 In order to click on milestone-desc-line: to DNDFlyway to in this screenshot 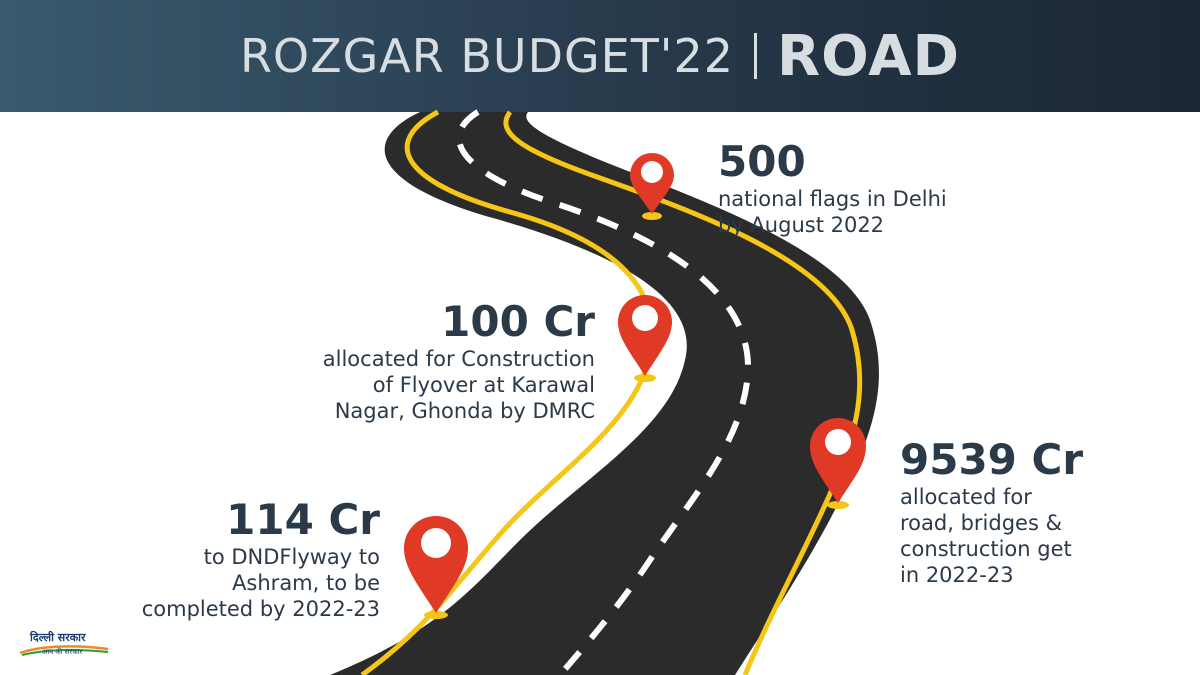, I will do `click(291, 557)`.